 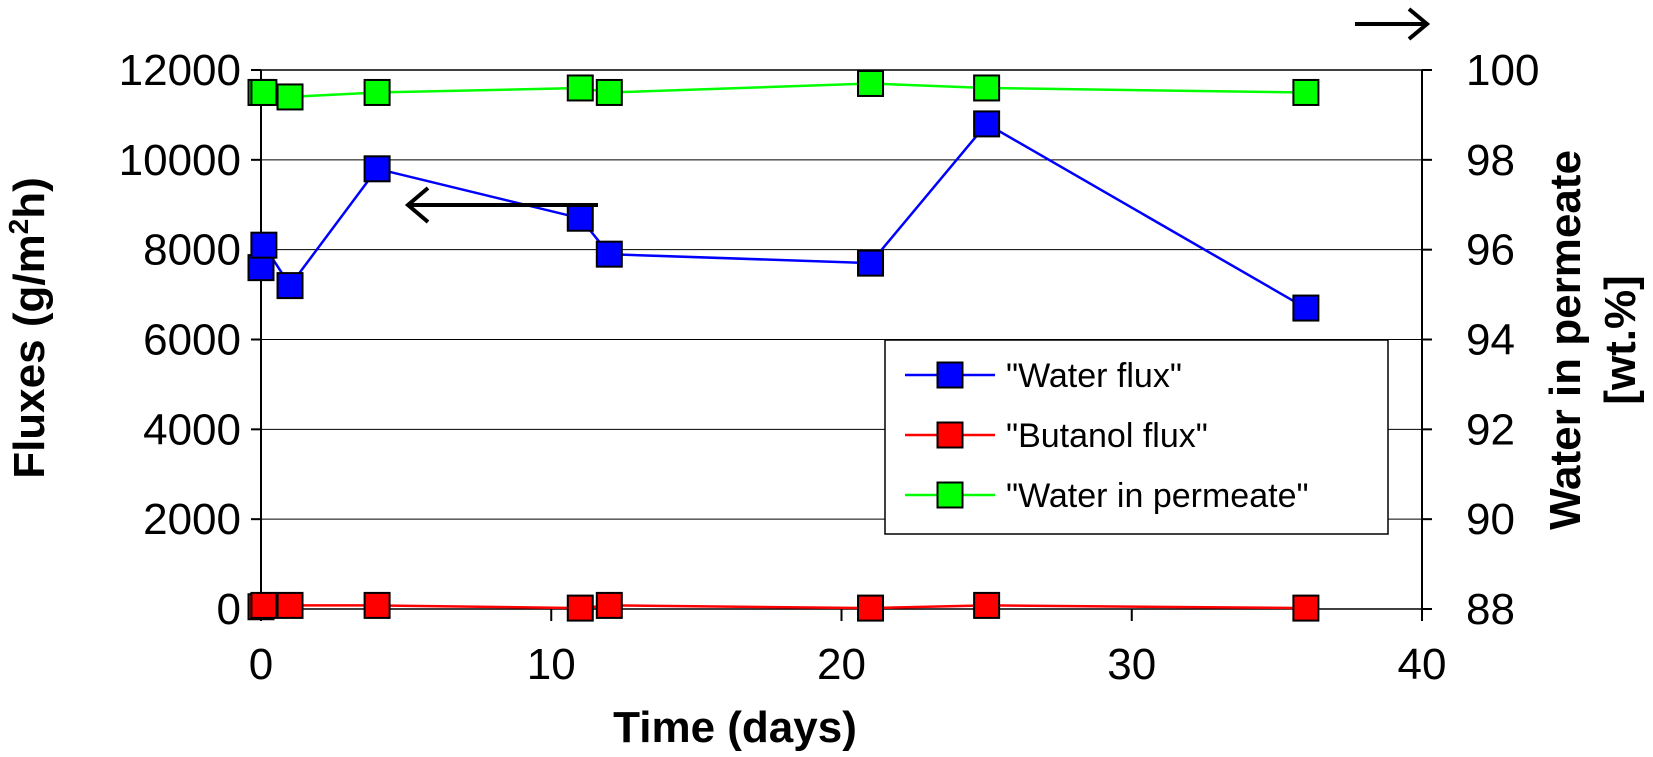 What do you see at coordinates (192, 340) in the screenshot?
I see `left-y-tick-label: 6000` at bounding box center [192, 340].